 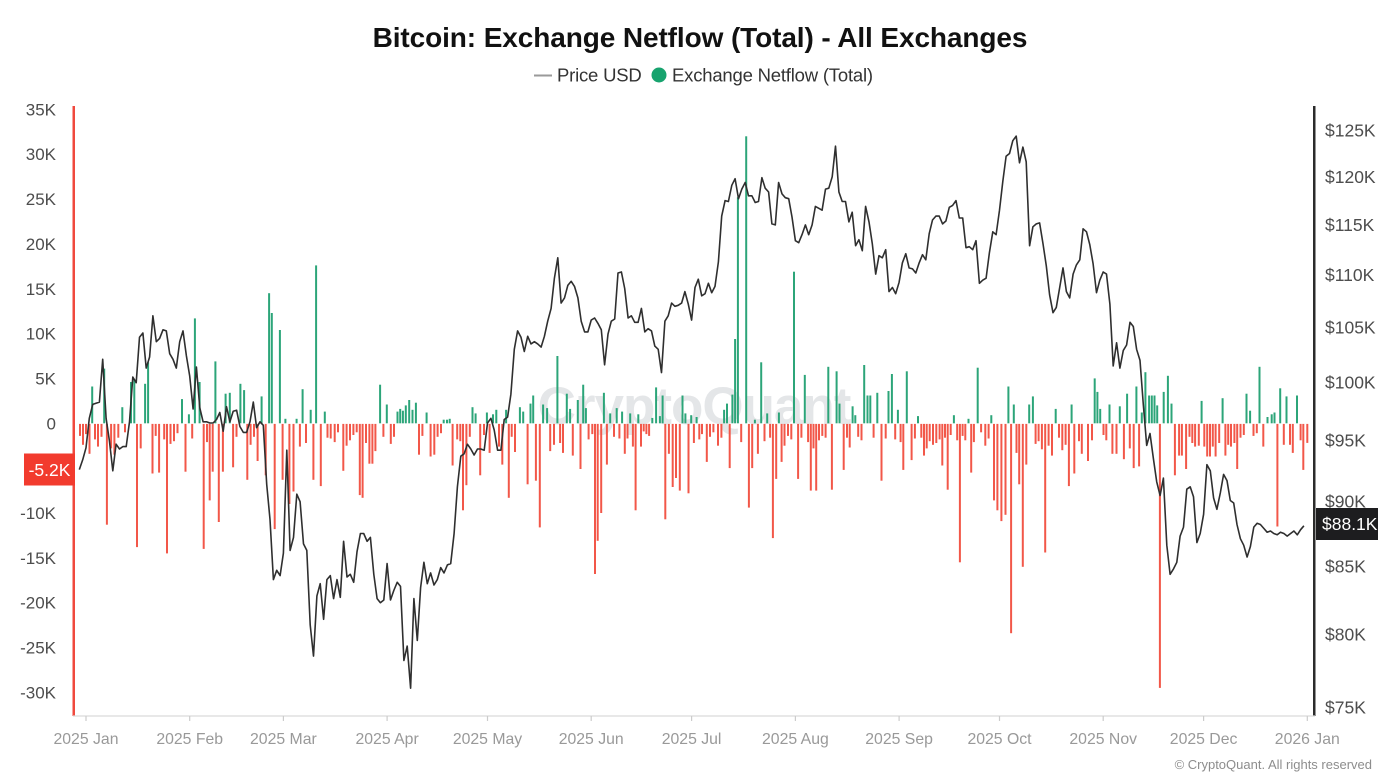 I want to click on svg-text: 0, so click(x=51, y=423).